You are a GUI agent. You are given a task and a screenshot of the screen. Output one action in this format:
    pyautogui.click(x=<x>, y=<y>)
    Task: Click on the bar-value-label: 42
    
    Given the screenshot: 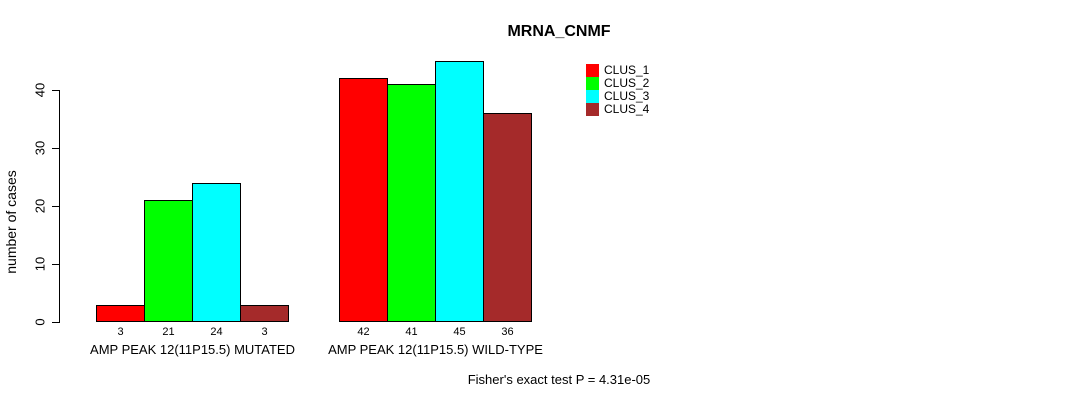 What is the action you would take?
    pyautogui.click(x=363, y=332)
    